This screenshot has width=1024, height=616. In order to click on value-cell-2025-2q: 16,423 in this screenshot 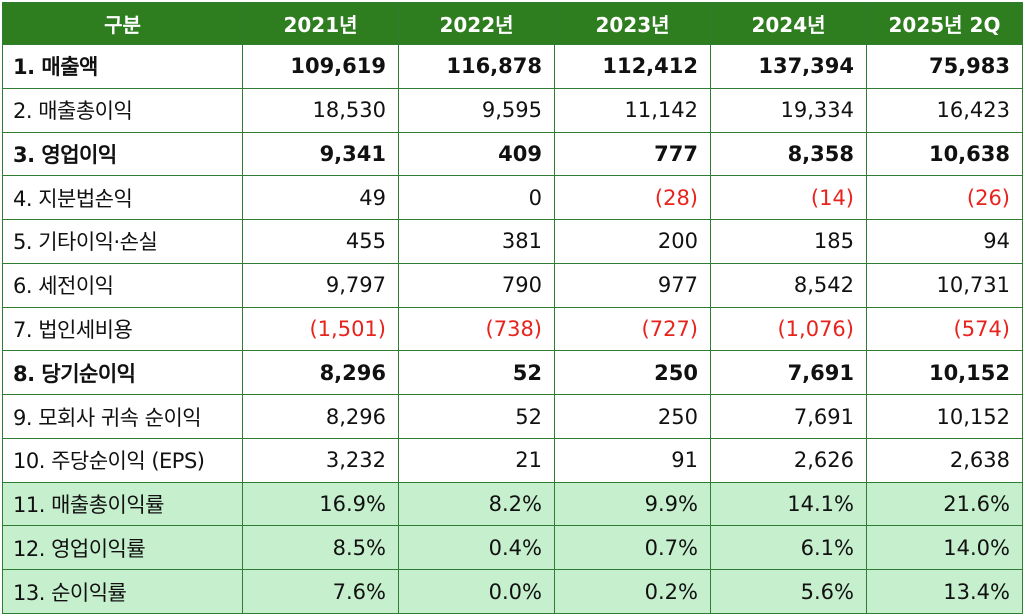, I will do `click(944, 110)`.